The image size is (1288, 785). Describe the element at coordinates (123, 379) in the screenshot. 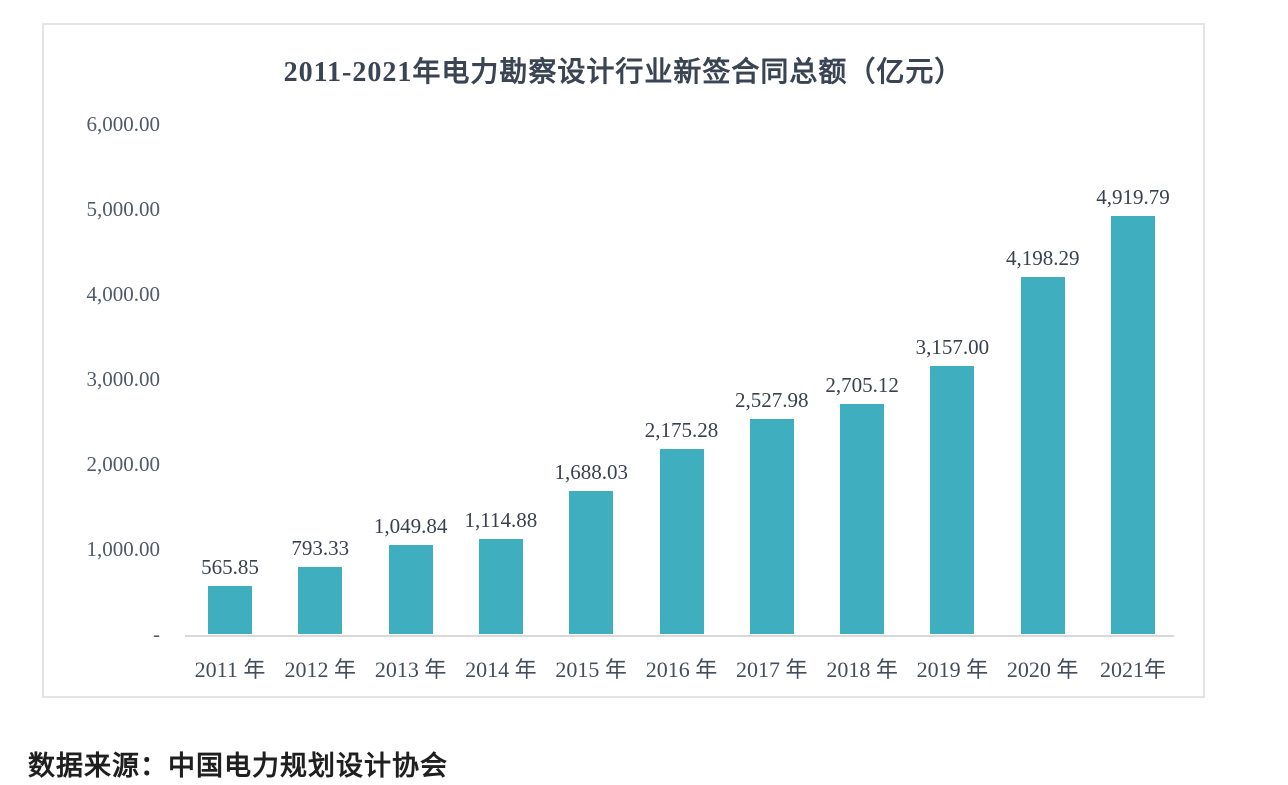

I see `y-axis-tick-label: 3,000.00` at that location.